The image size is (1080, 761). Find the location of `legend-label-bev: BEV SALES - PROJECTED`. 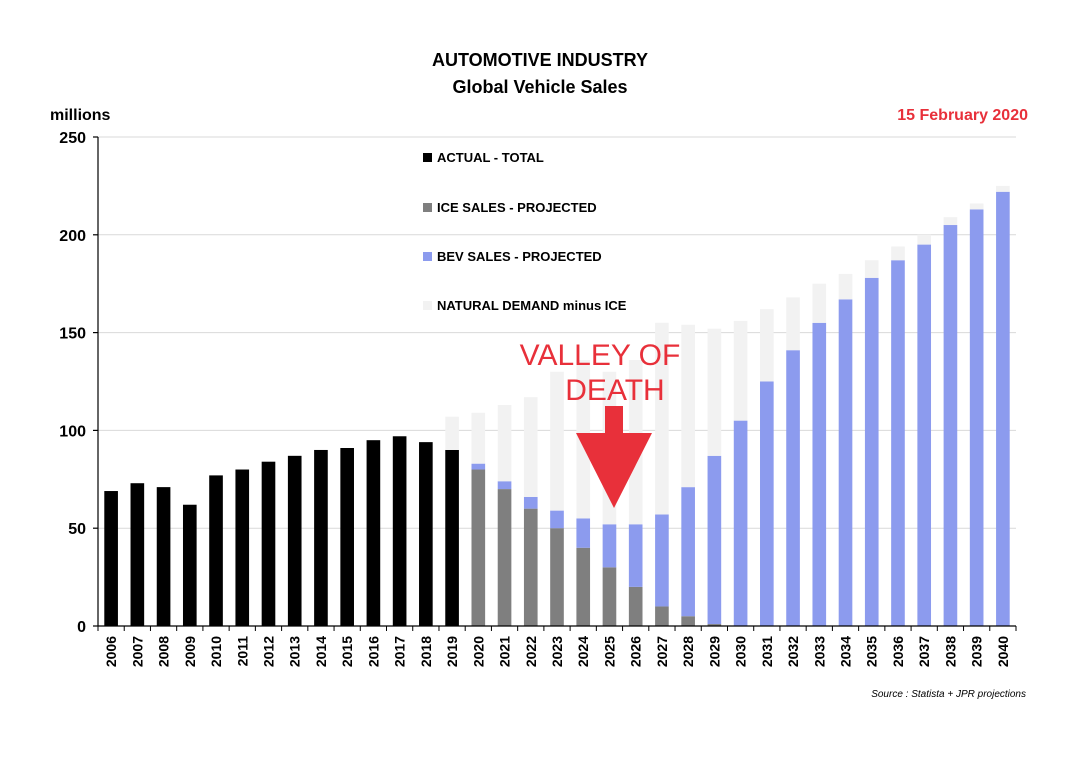

legend-label-bev: BEV SALES - PROJECTED is located at coordinates (519, 256).